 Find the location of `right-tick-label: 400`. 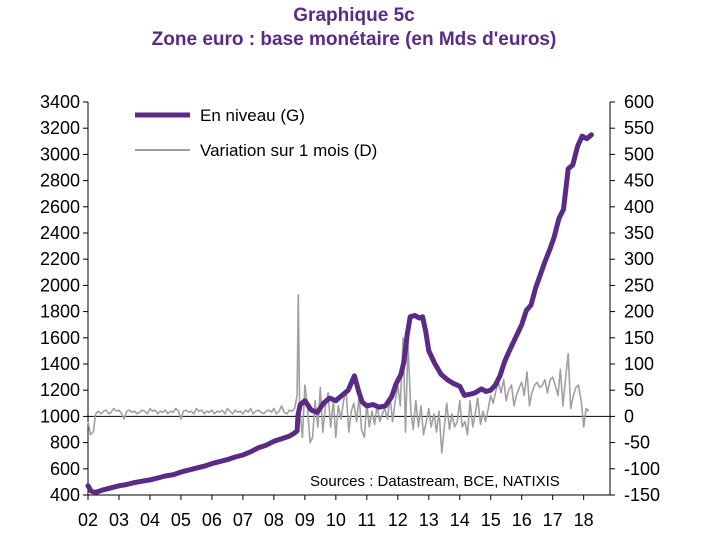

right-tick-label: 400 is located at coordinates (639, 207).